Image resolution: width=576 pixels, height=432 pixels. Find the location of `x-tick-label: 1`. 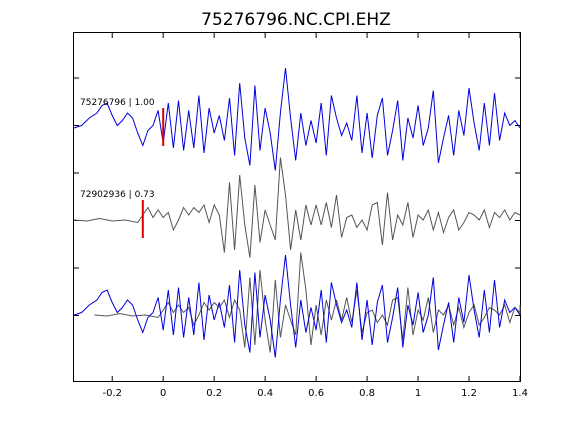

x-tick-label: 1 is located at coordinates (418, 393).